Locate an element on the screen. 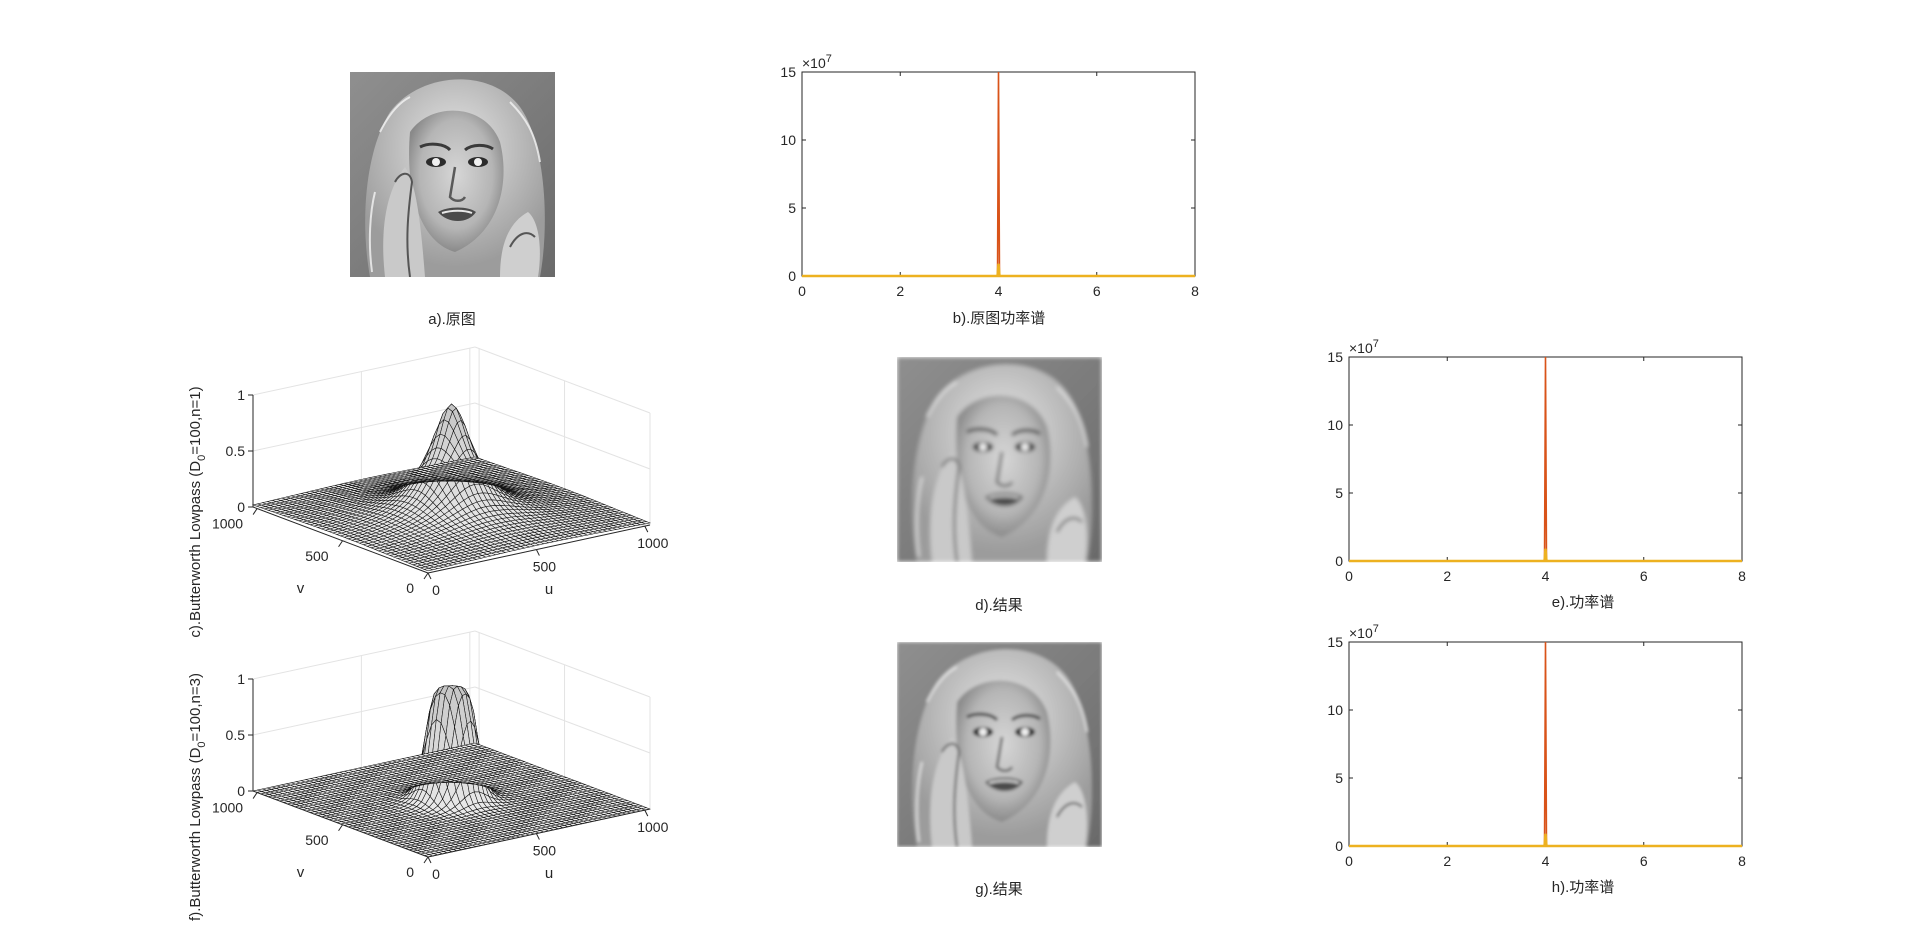  surface-face is located at coordinates (474, 458).